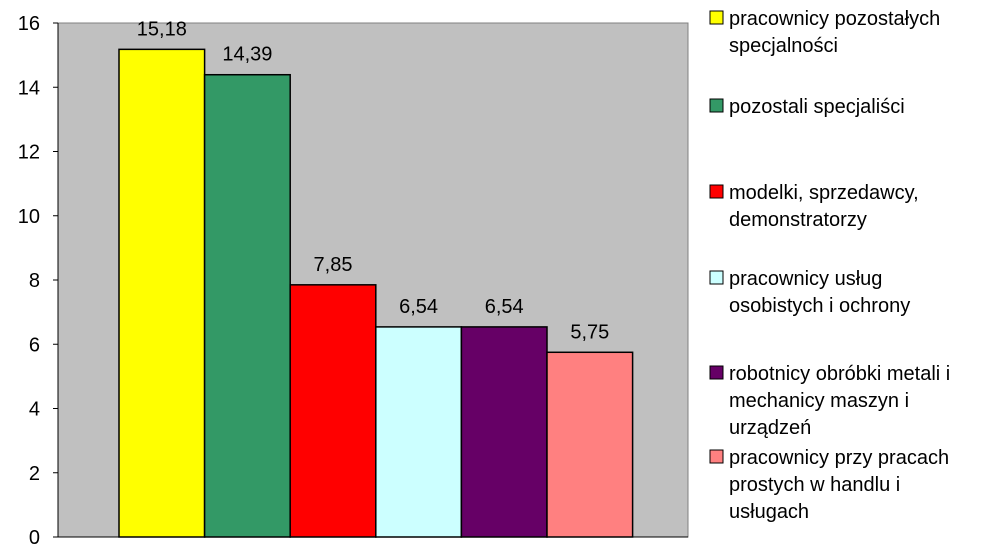  I want to click on y-tick-label: 10, so click(29, 217).